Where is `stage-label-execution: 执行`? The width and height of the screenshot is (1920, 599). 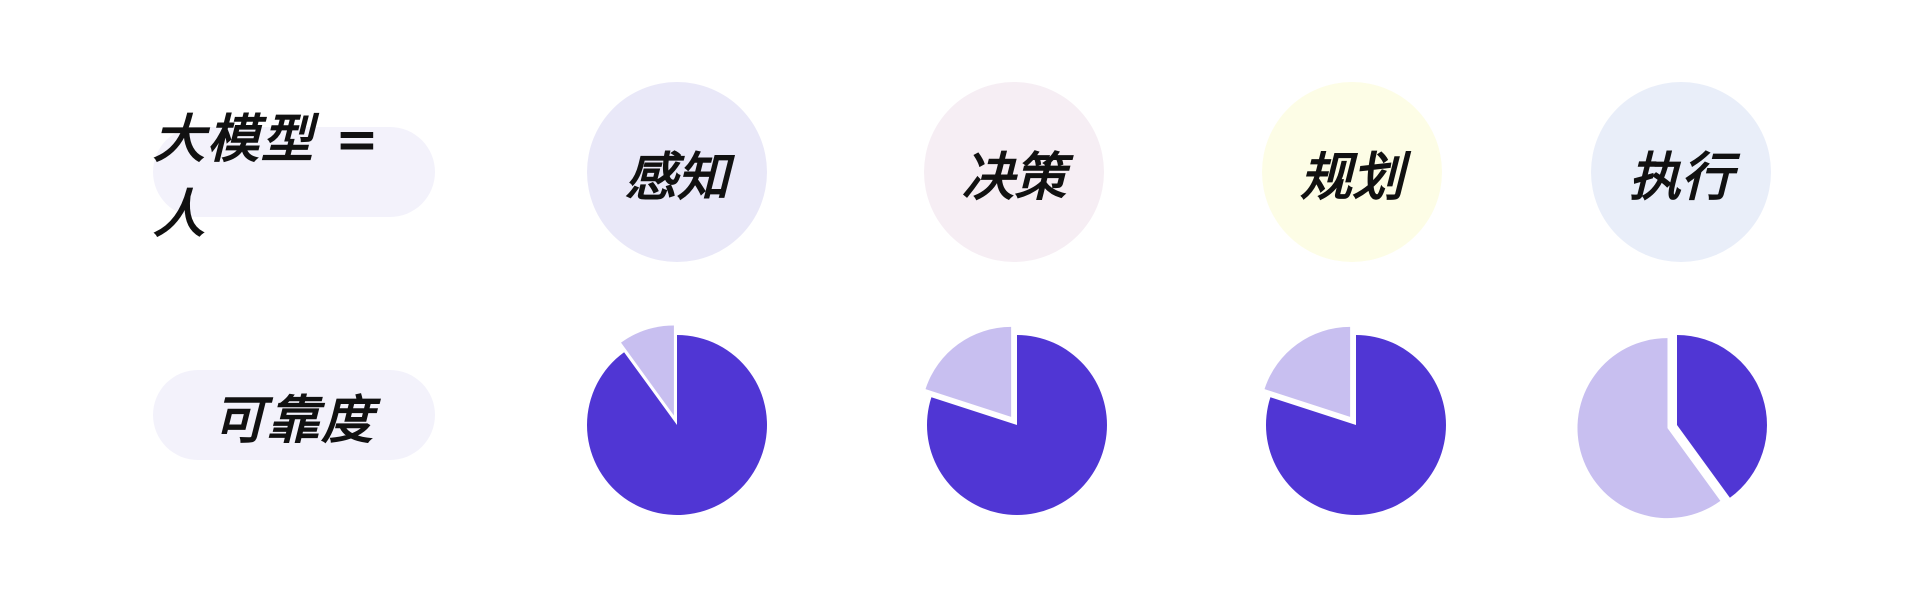 stage-label-execution: 执行 is located at coordinates (1680, 177).